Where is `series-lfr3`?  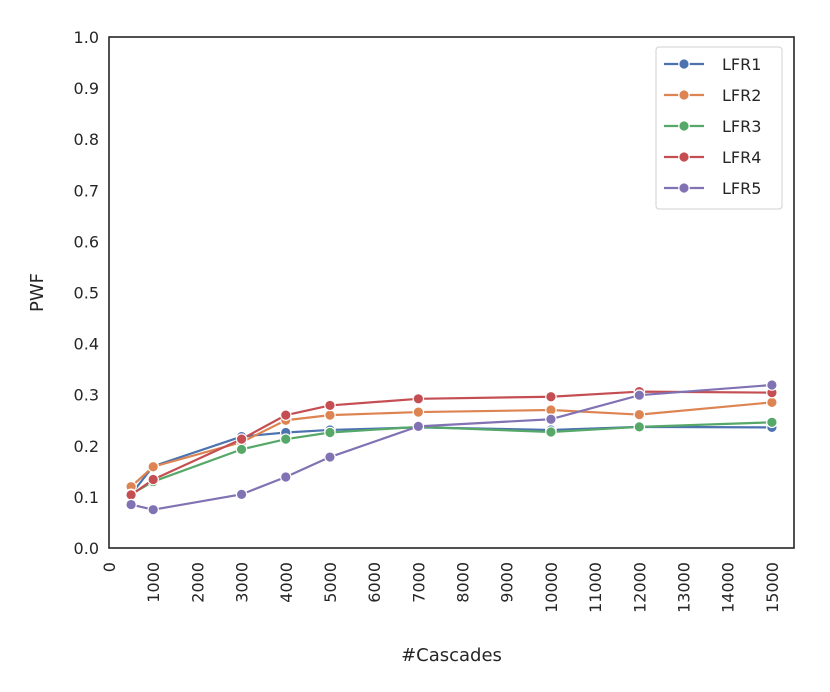
series-lfr3 is located at coordinates (451, 458).